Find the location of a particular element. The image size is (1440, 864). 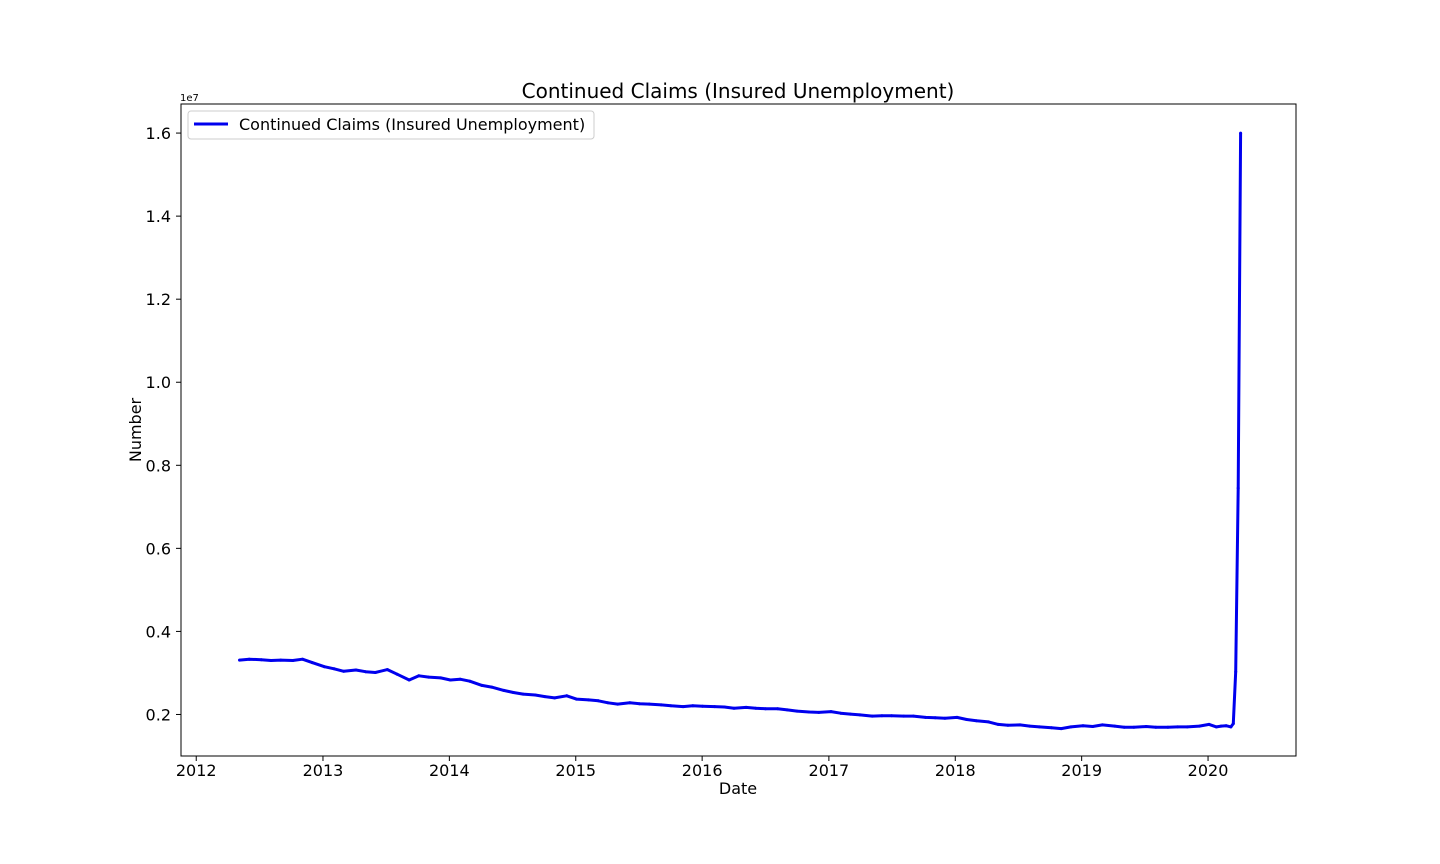

x-tick-label: 2014 is located at coordinates (449, 770).